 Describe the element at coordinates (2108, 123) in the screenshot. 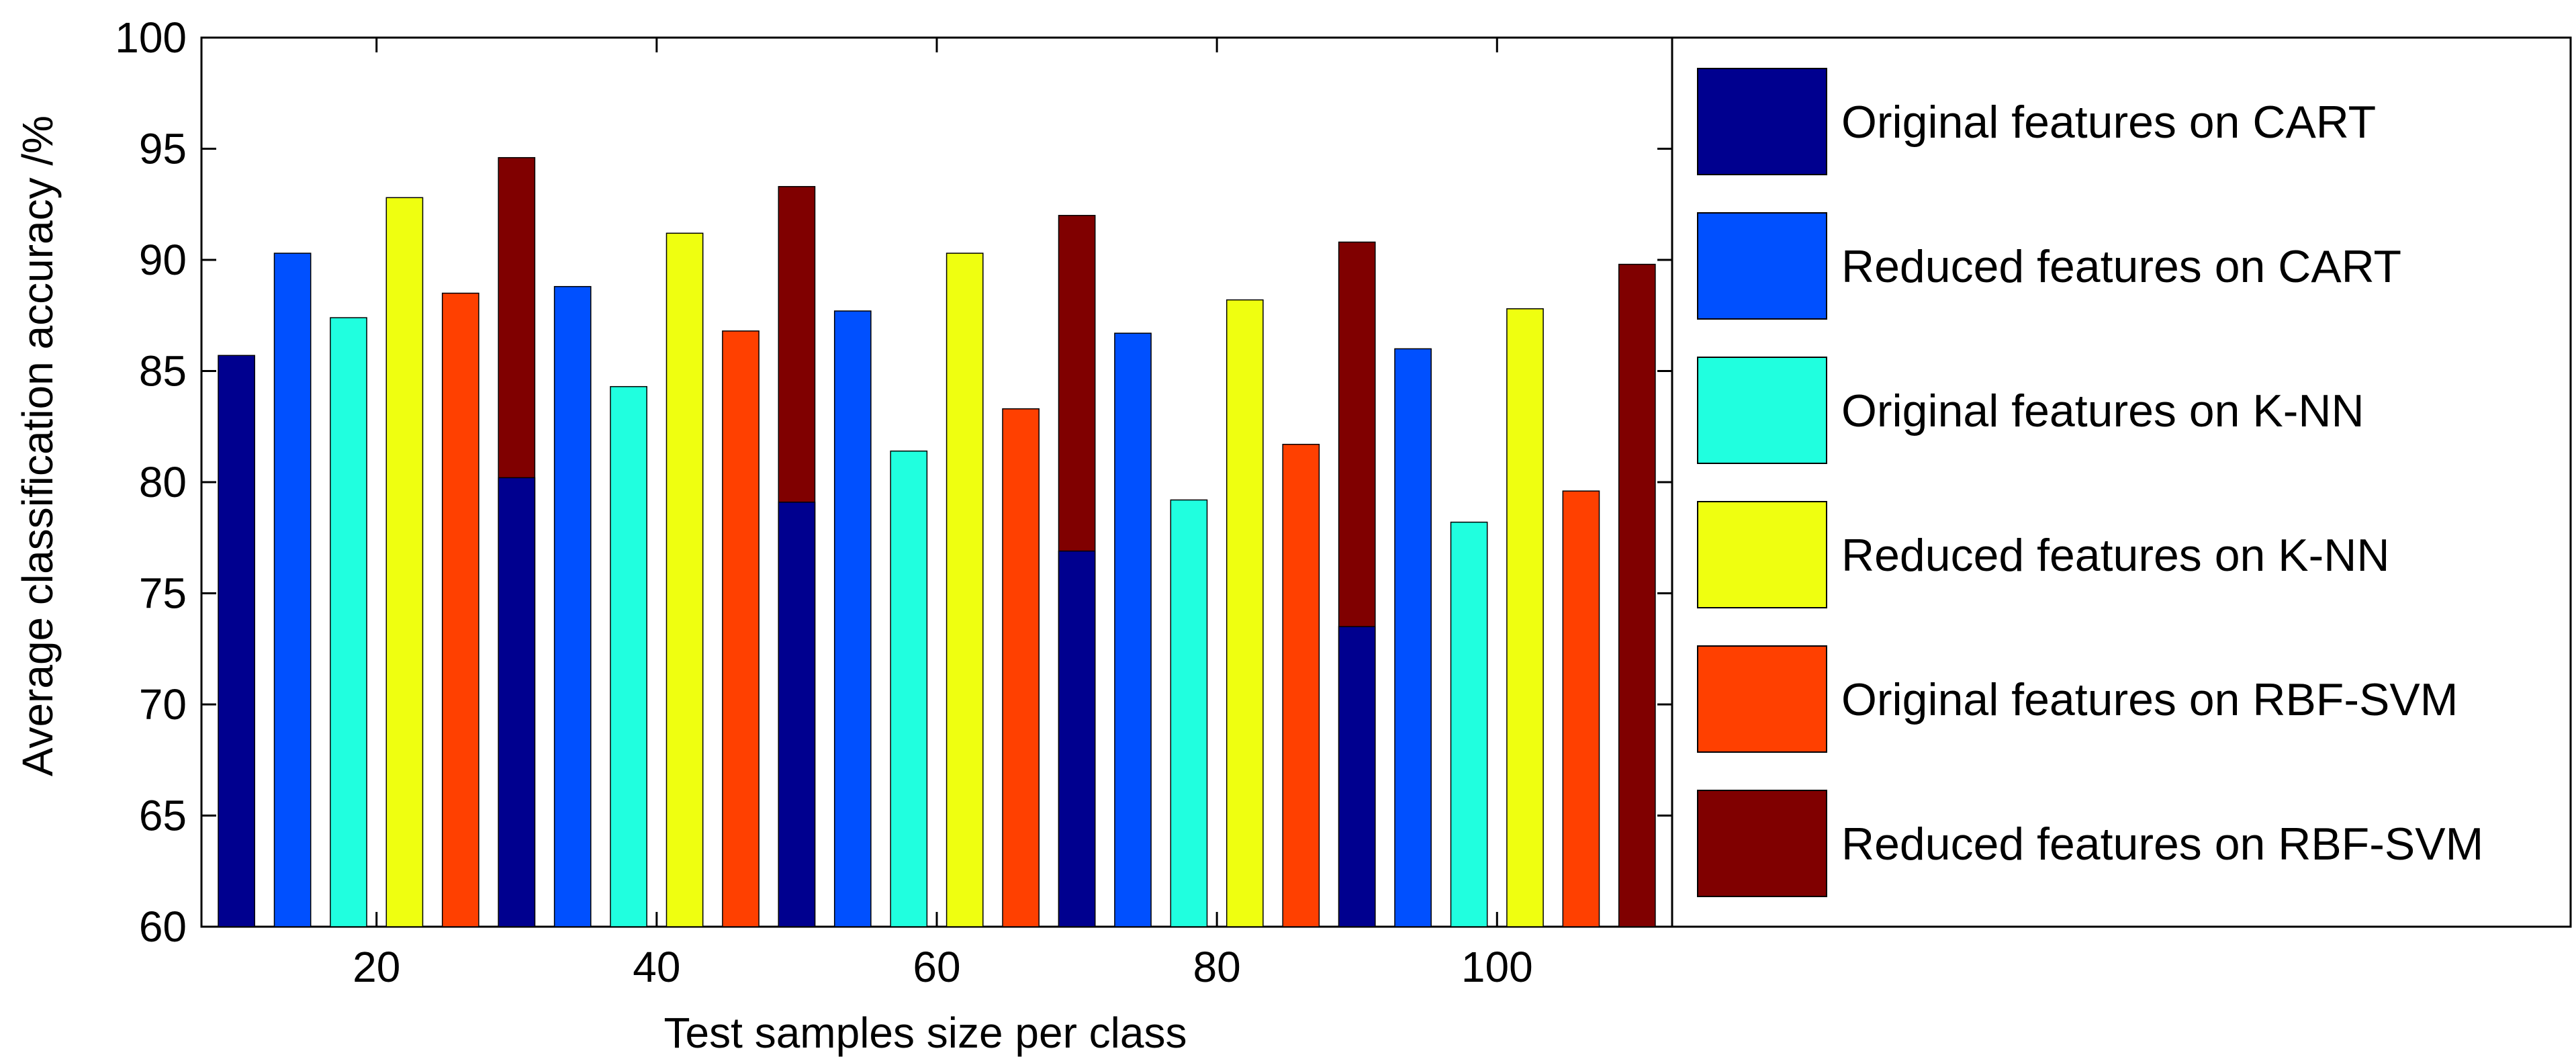

I see `legend-label: Original features on CART` at that location.